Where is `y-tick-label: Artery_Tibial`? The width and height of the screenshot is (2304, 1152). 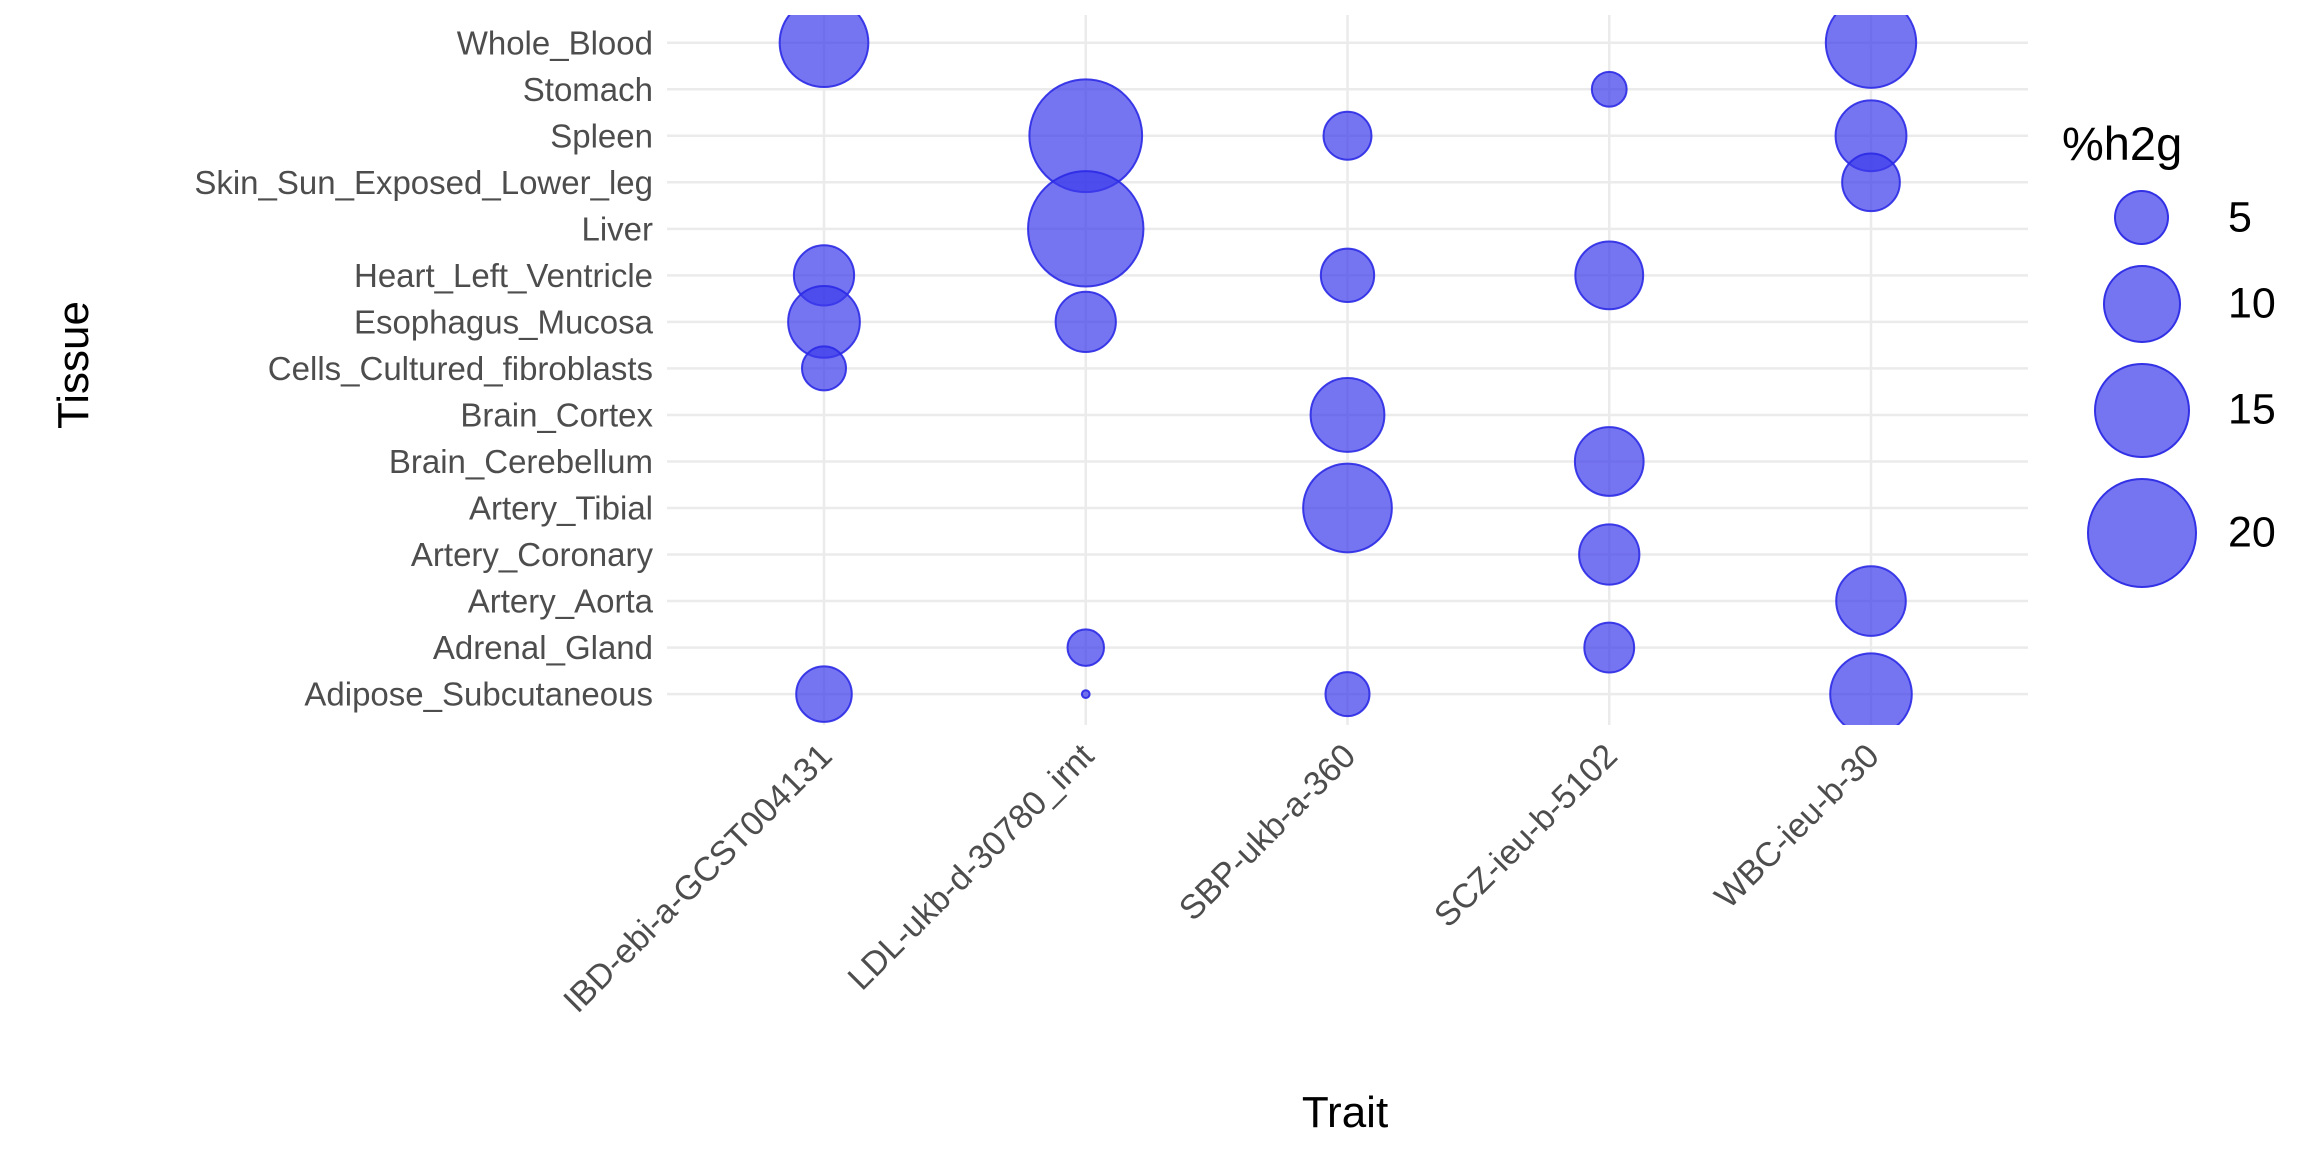 y-tick-label: Artery_Tibial is located at coordinates (561, 508).